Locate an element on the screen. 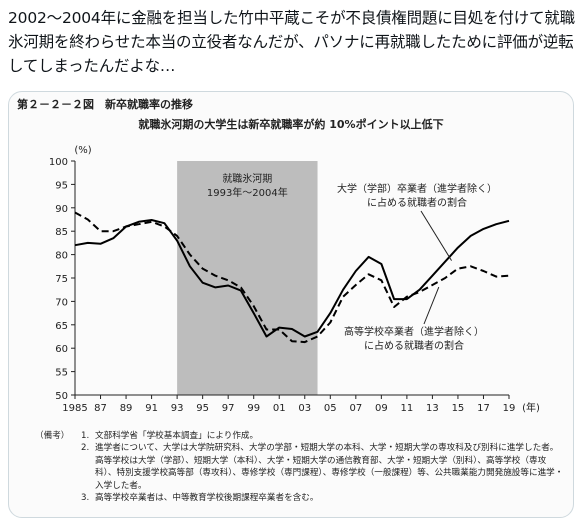 The width and height of the screenshot is (581, 521). x-tick-label: 95 is located at coordinates (202, 408).